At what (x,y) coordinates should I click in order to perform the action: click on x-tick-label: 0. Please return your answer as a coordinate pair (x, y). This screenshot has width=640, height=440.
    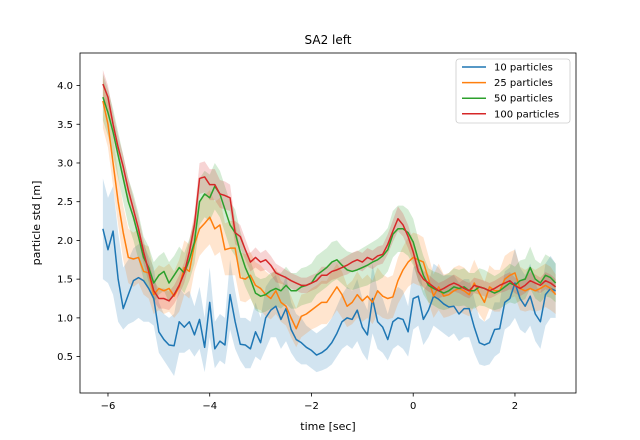
    Looking at the image, I should click on (413, 406).